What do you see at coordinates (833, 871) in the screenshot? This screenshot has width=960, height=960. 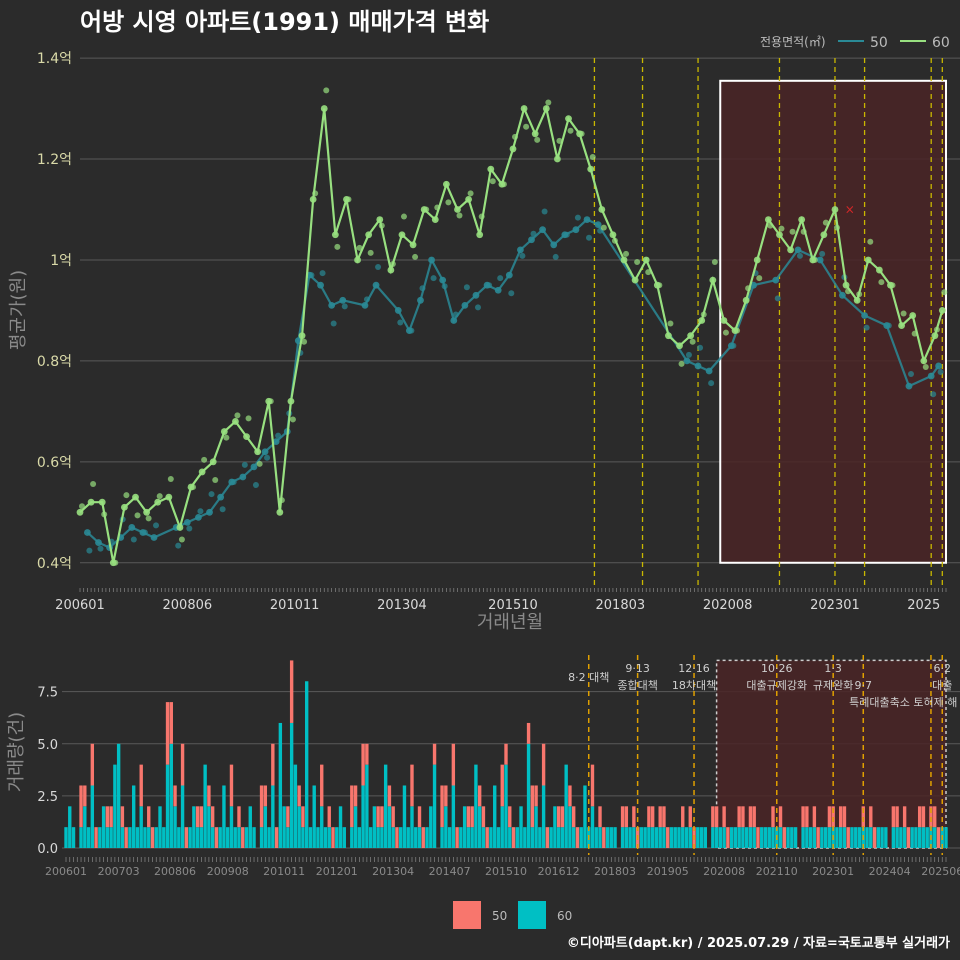 I see `volume-x-tick-label: 202301` at bounding box center [833, 871].